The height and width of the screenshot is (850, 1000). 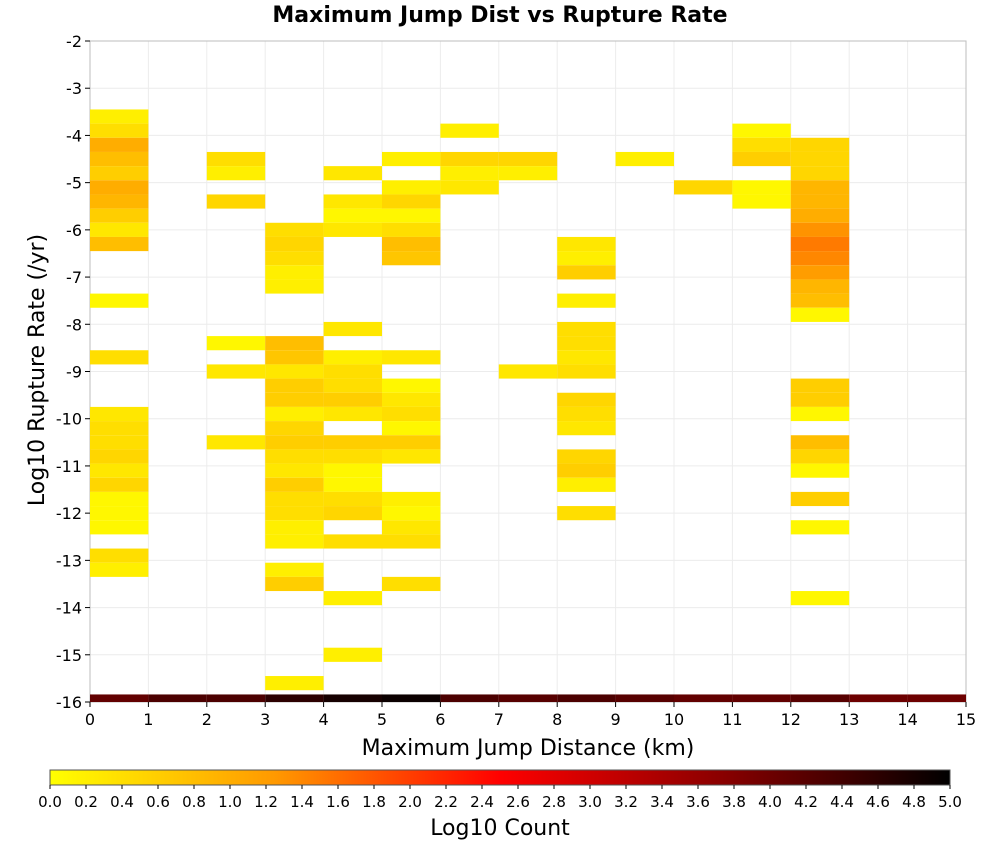 I want to click on colorbar-label: Log10 Count, so click(x=500, y=828).